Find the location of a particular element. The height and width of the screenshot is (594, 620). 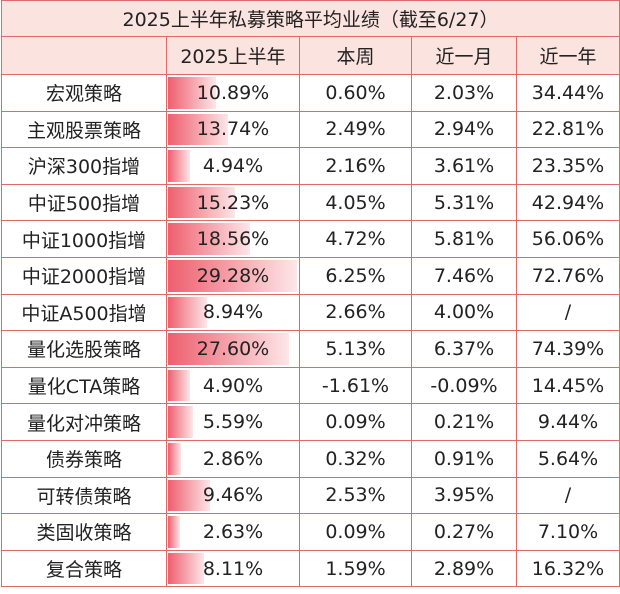

cell-text: 4.94% is located at coordinates (233, 165).